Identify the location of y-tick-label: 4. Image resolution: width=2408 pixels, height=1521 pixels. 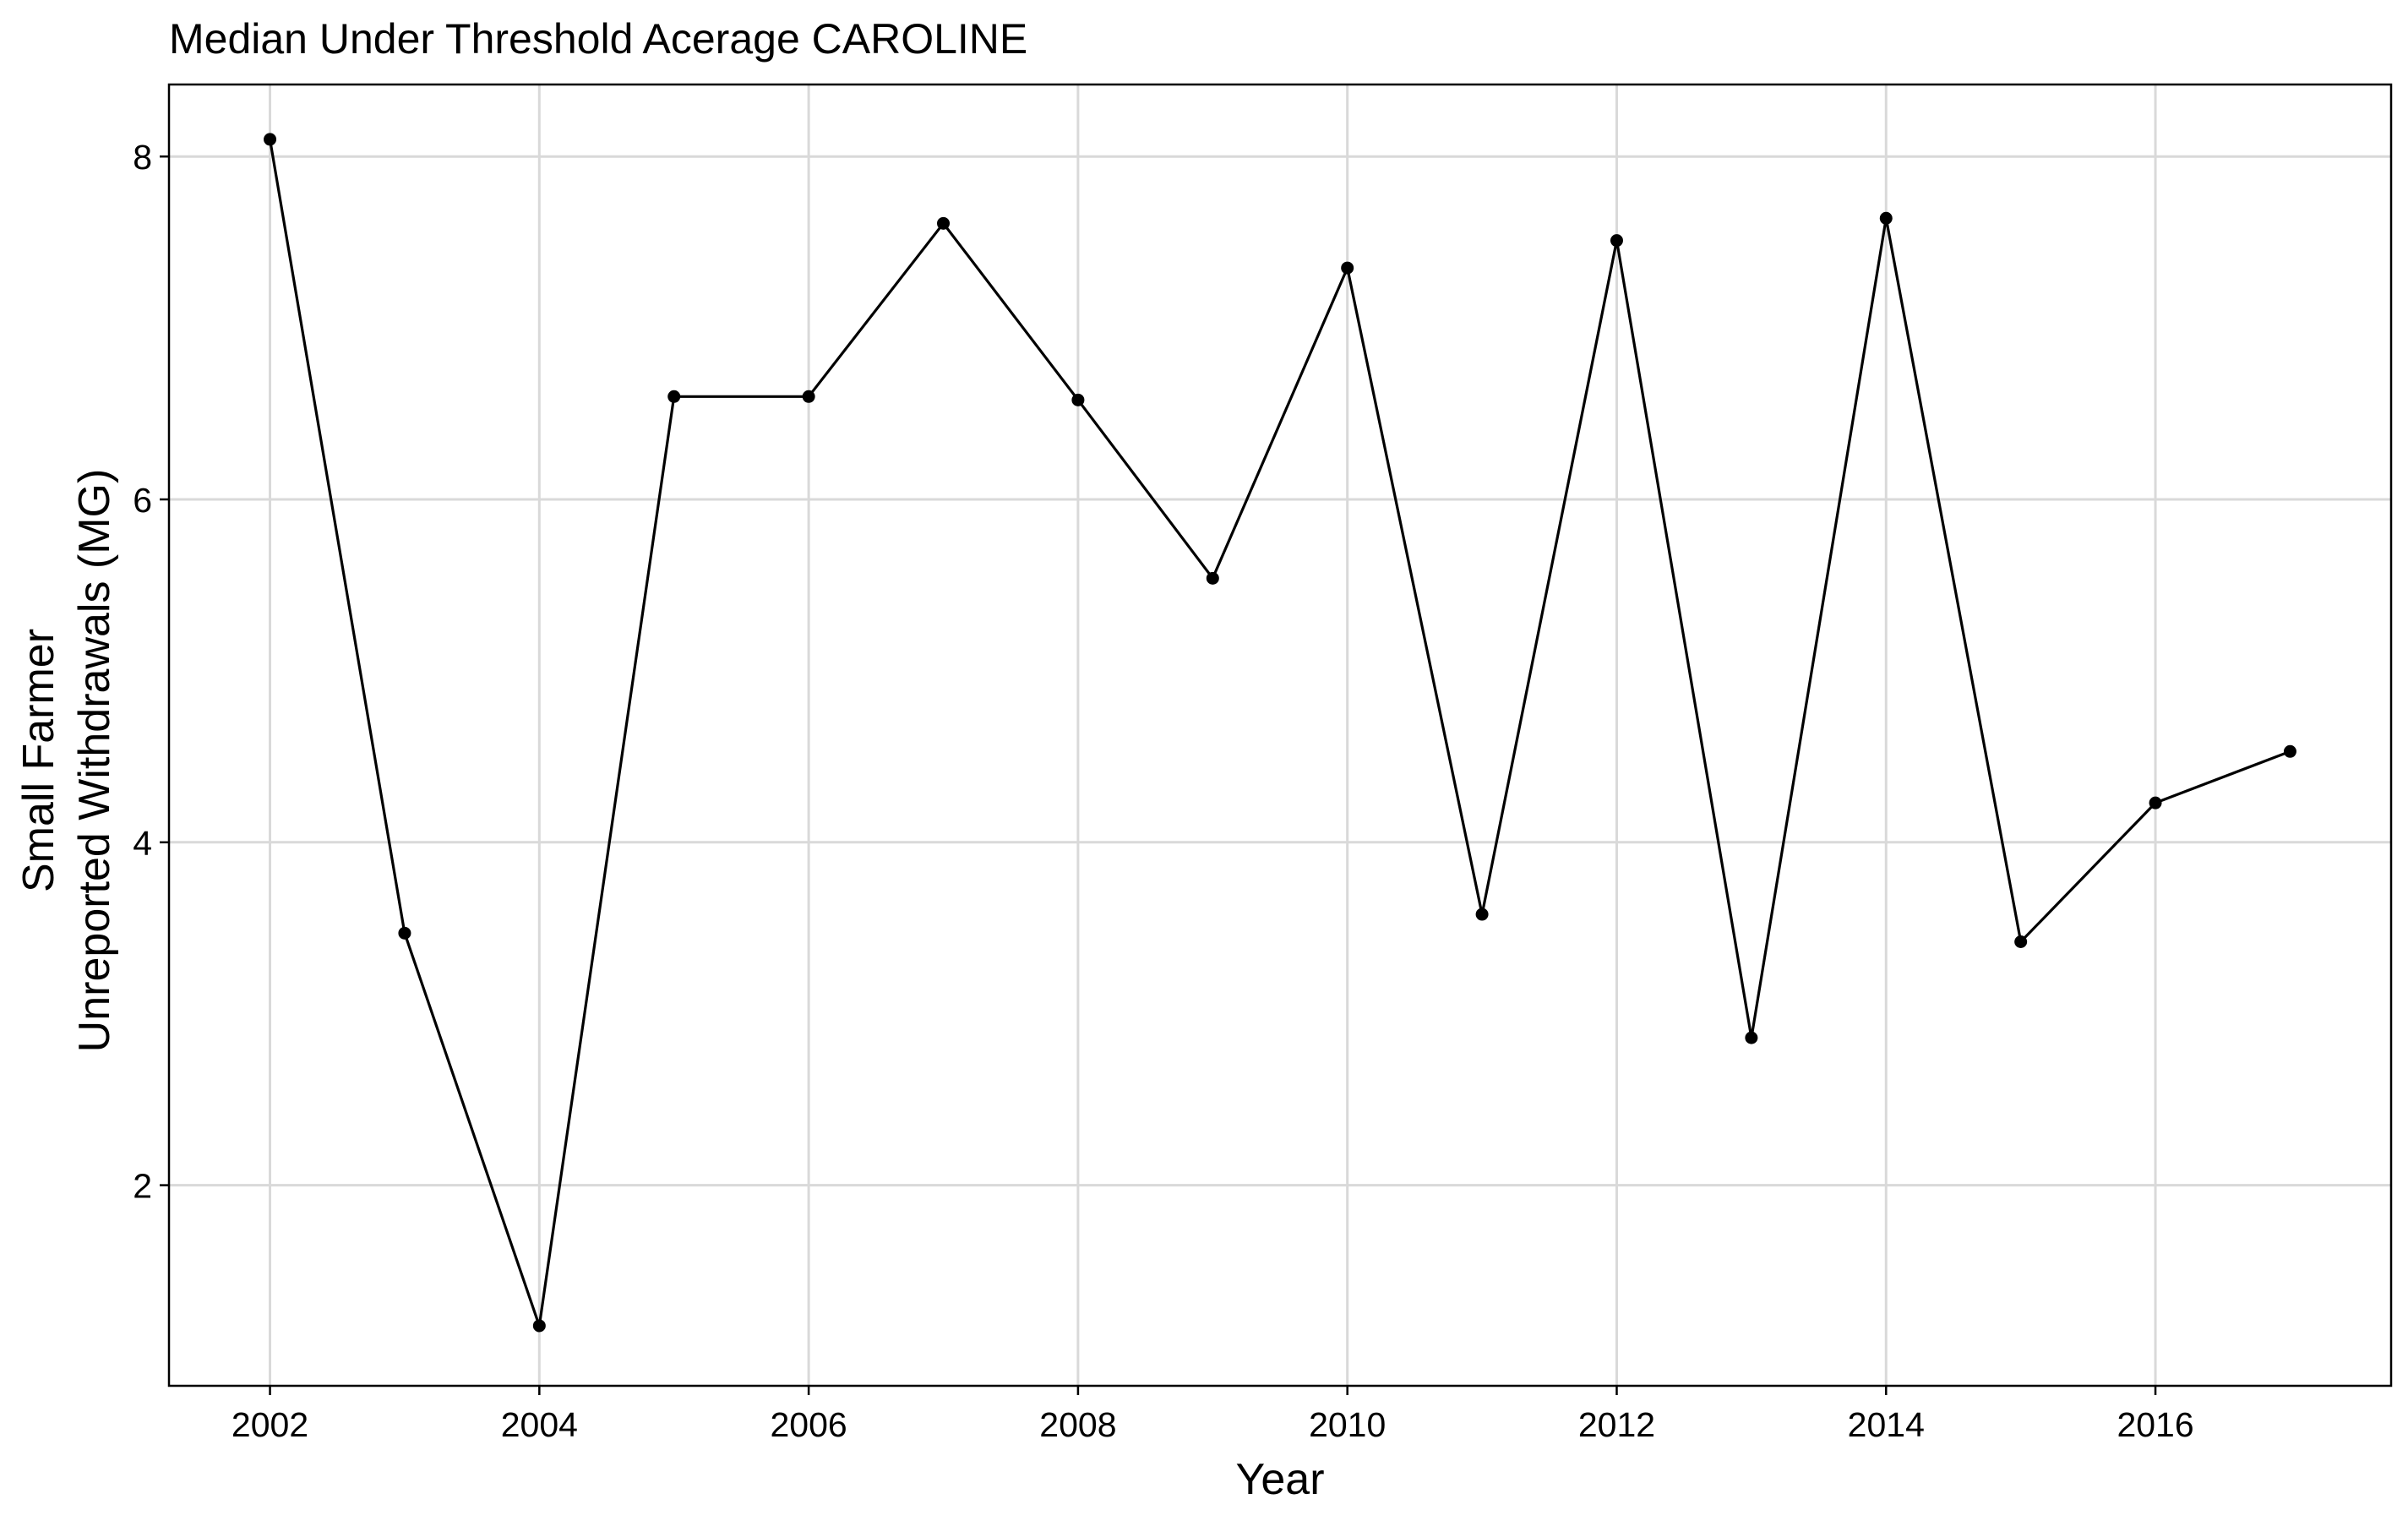
(142, 843).